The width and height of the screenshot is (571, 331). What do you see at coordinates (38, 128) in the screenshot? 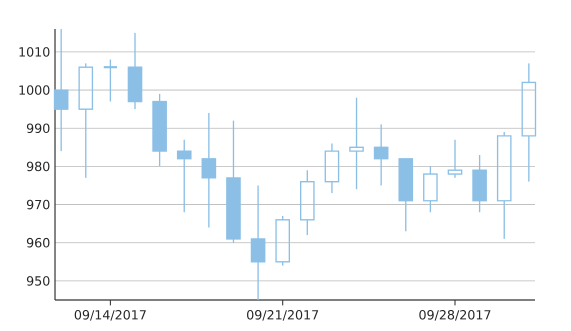
I see `y-tick-label: 990` at bounding box center [38, 128].